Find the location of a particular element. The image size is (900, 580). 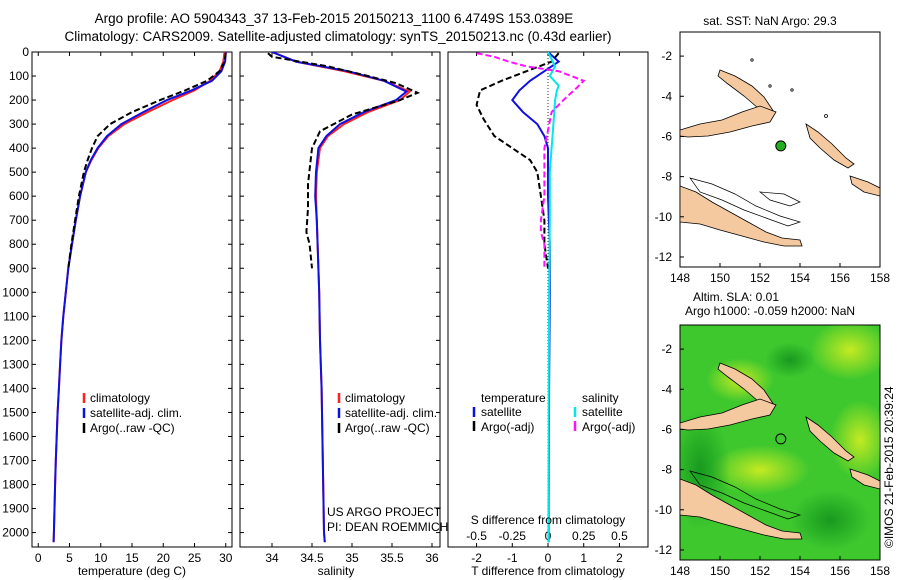

d-xtick-label-s: 0.25 is located at coordinates (584, 536).